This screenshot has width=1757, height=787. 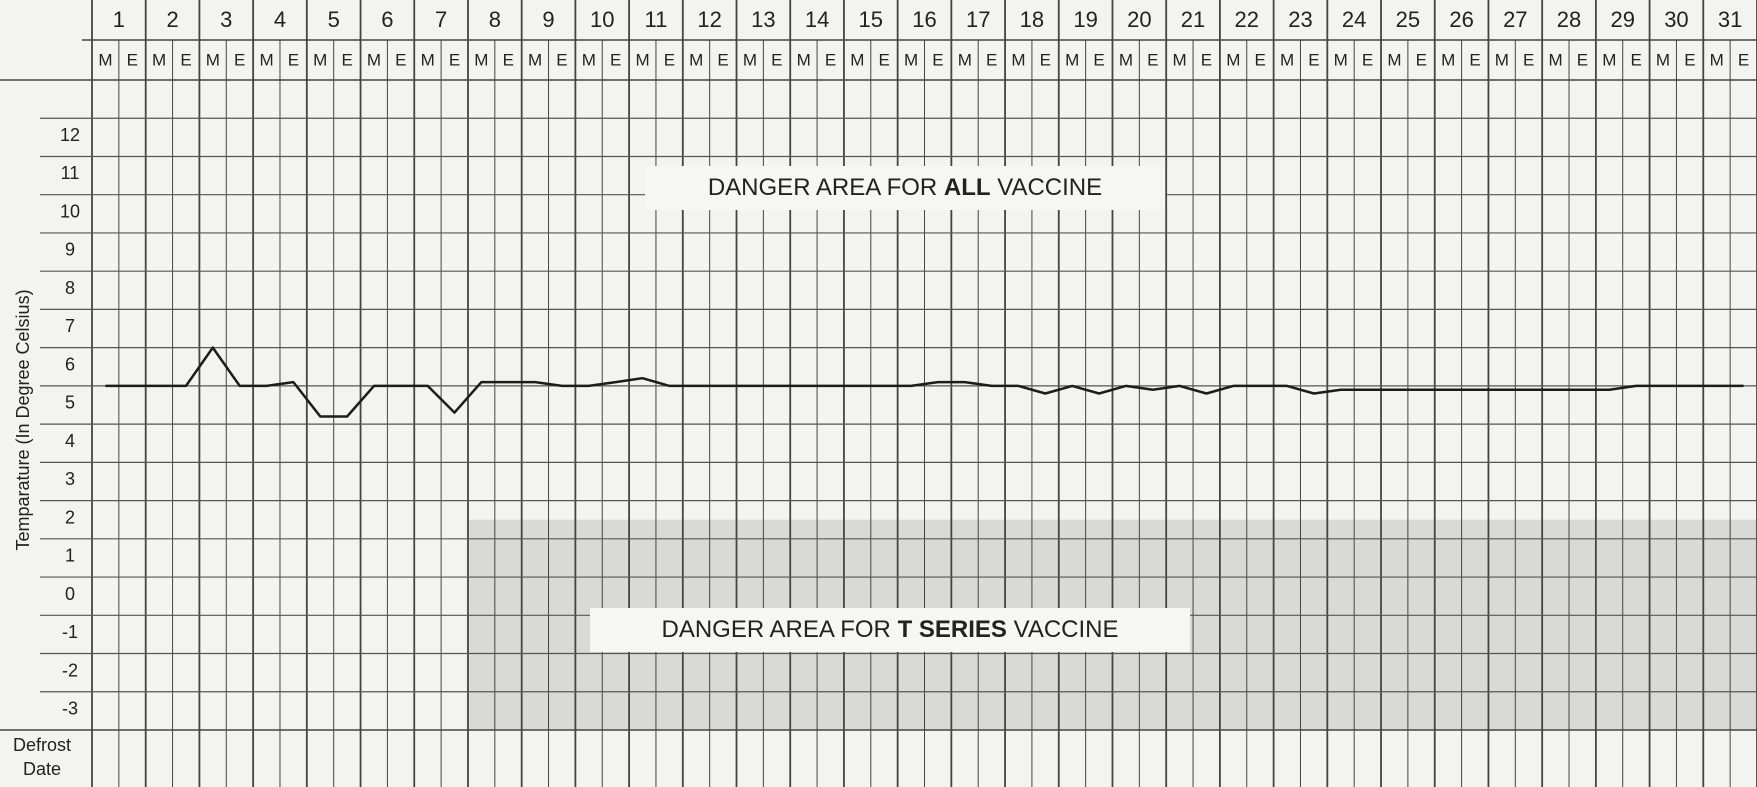 I want to click on day-label: 19, so click(x=1085, y=19).